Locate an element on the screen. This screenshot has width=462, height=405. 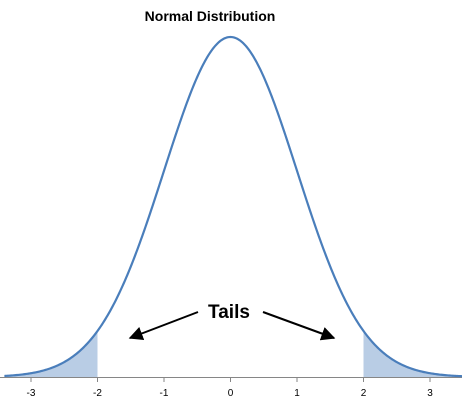
left-tail-area is located at coordinates (51, 353).